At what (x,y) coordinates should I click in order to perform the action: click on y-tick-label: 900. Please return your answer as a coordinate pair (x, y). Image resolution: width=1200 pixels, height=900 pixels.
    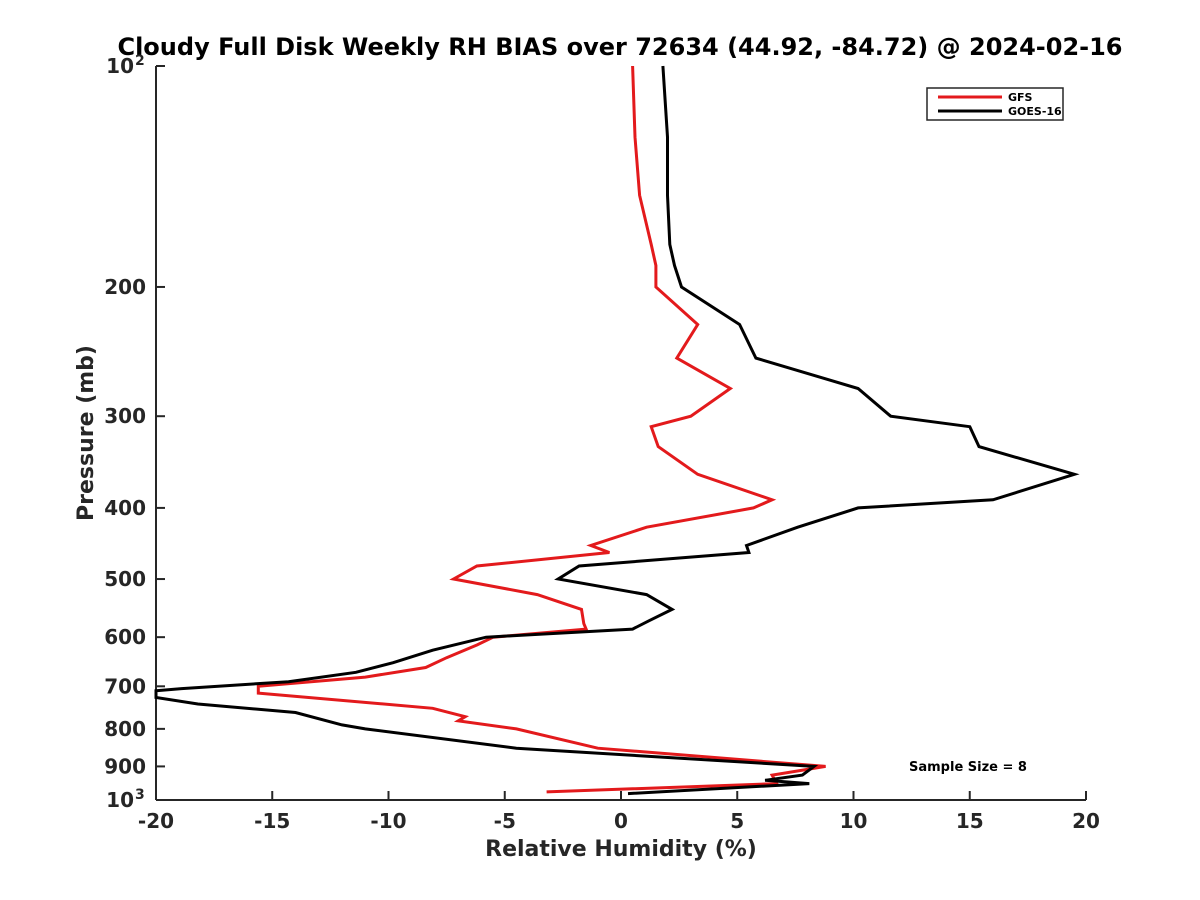
    Looking at the image, I should click on (125, 766).